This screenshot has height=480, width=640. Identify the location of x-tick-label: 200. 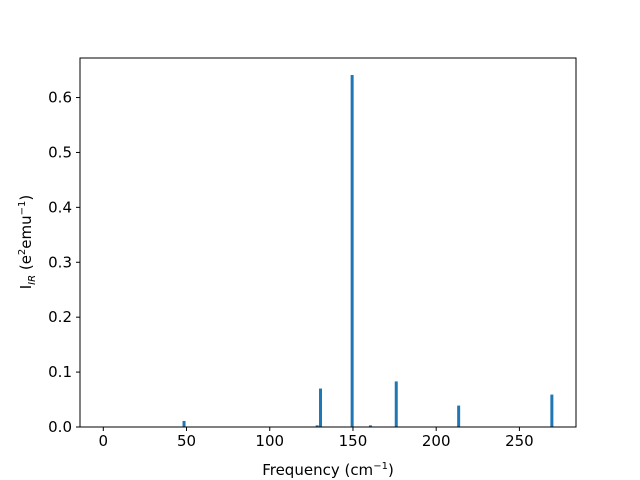
(436, 441).